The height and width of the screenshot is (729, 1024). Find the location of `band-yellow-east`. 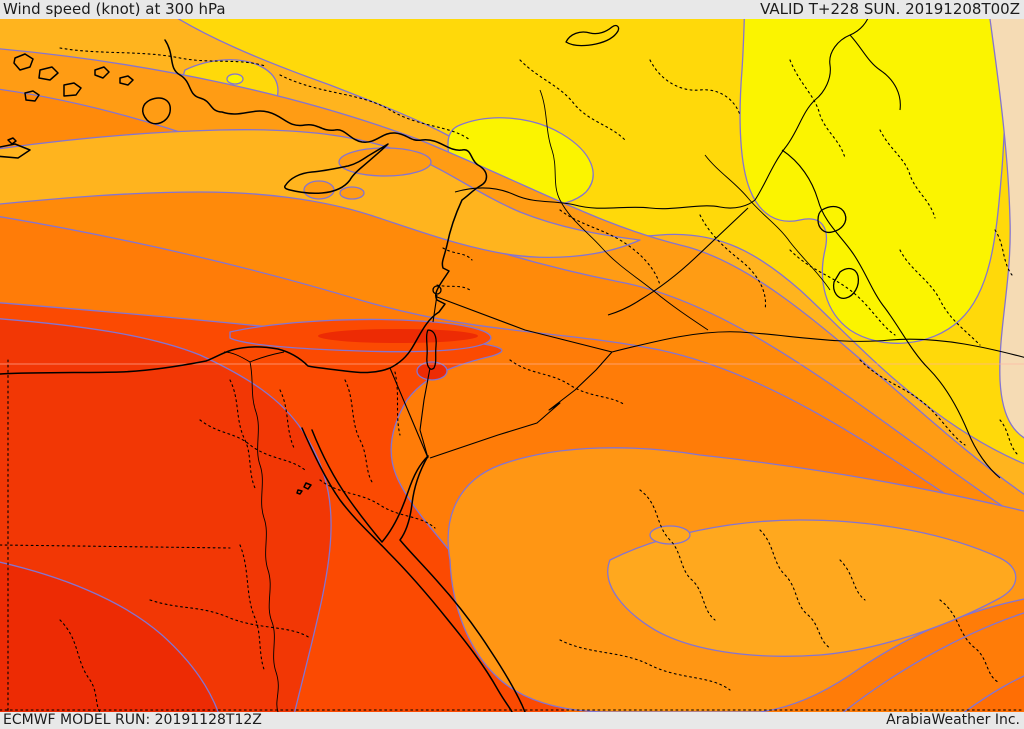

band-yellow-east is located at coordinates (877, 181).